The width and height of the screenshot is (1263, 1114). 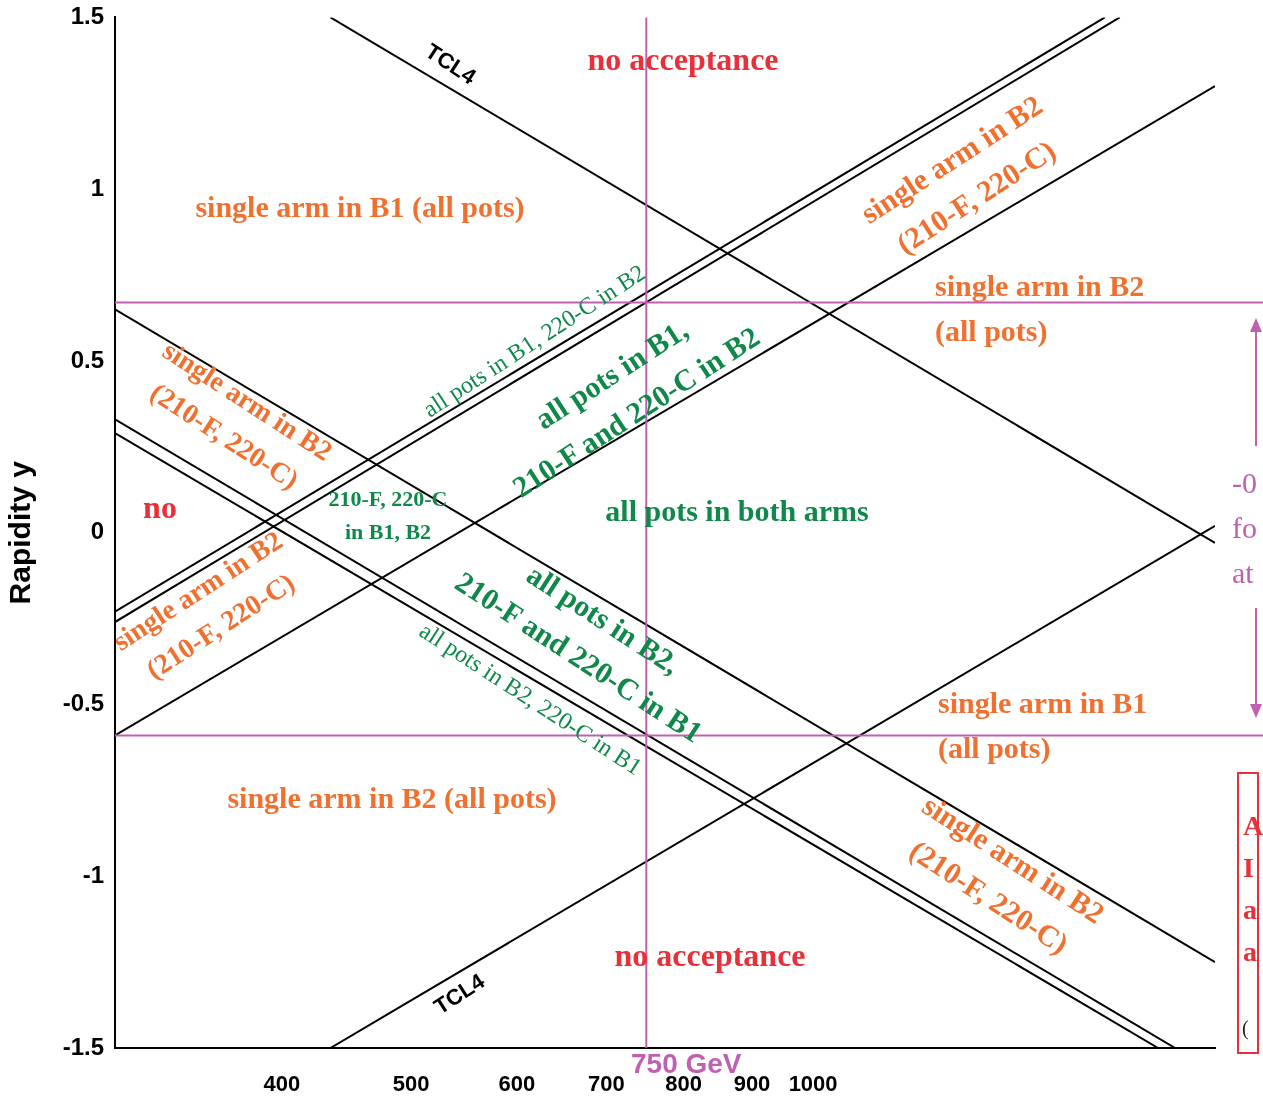 What do you see at coordinates (160, 507) in the screenshot?
I see `annotation: no` at bounding box center [160, 507].